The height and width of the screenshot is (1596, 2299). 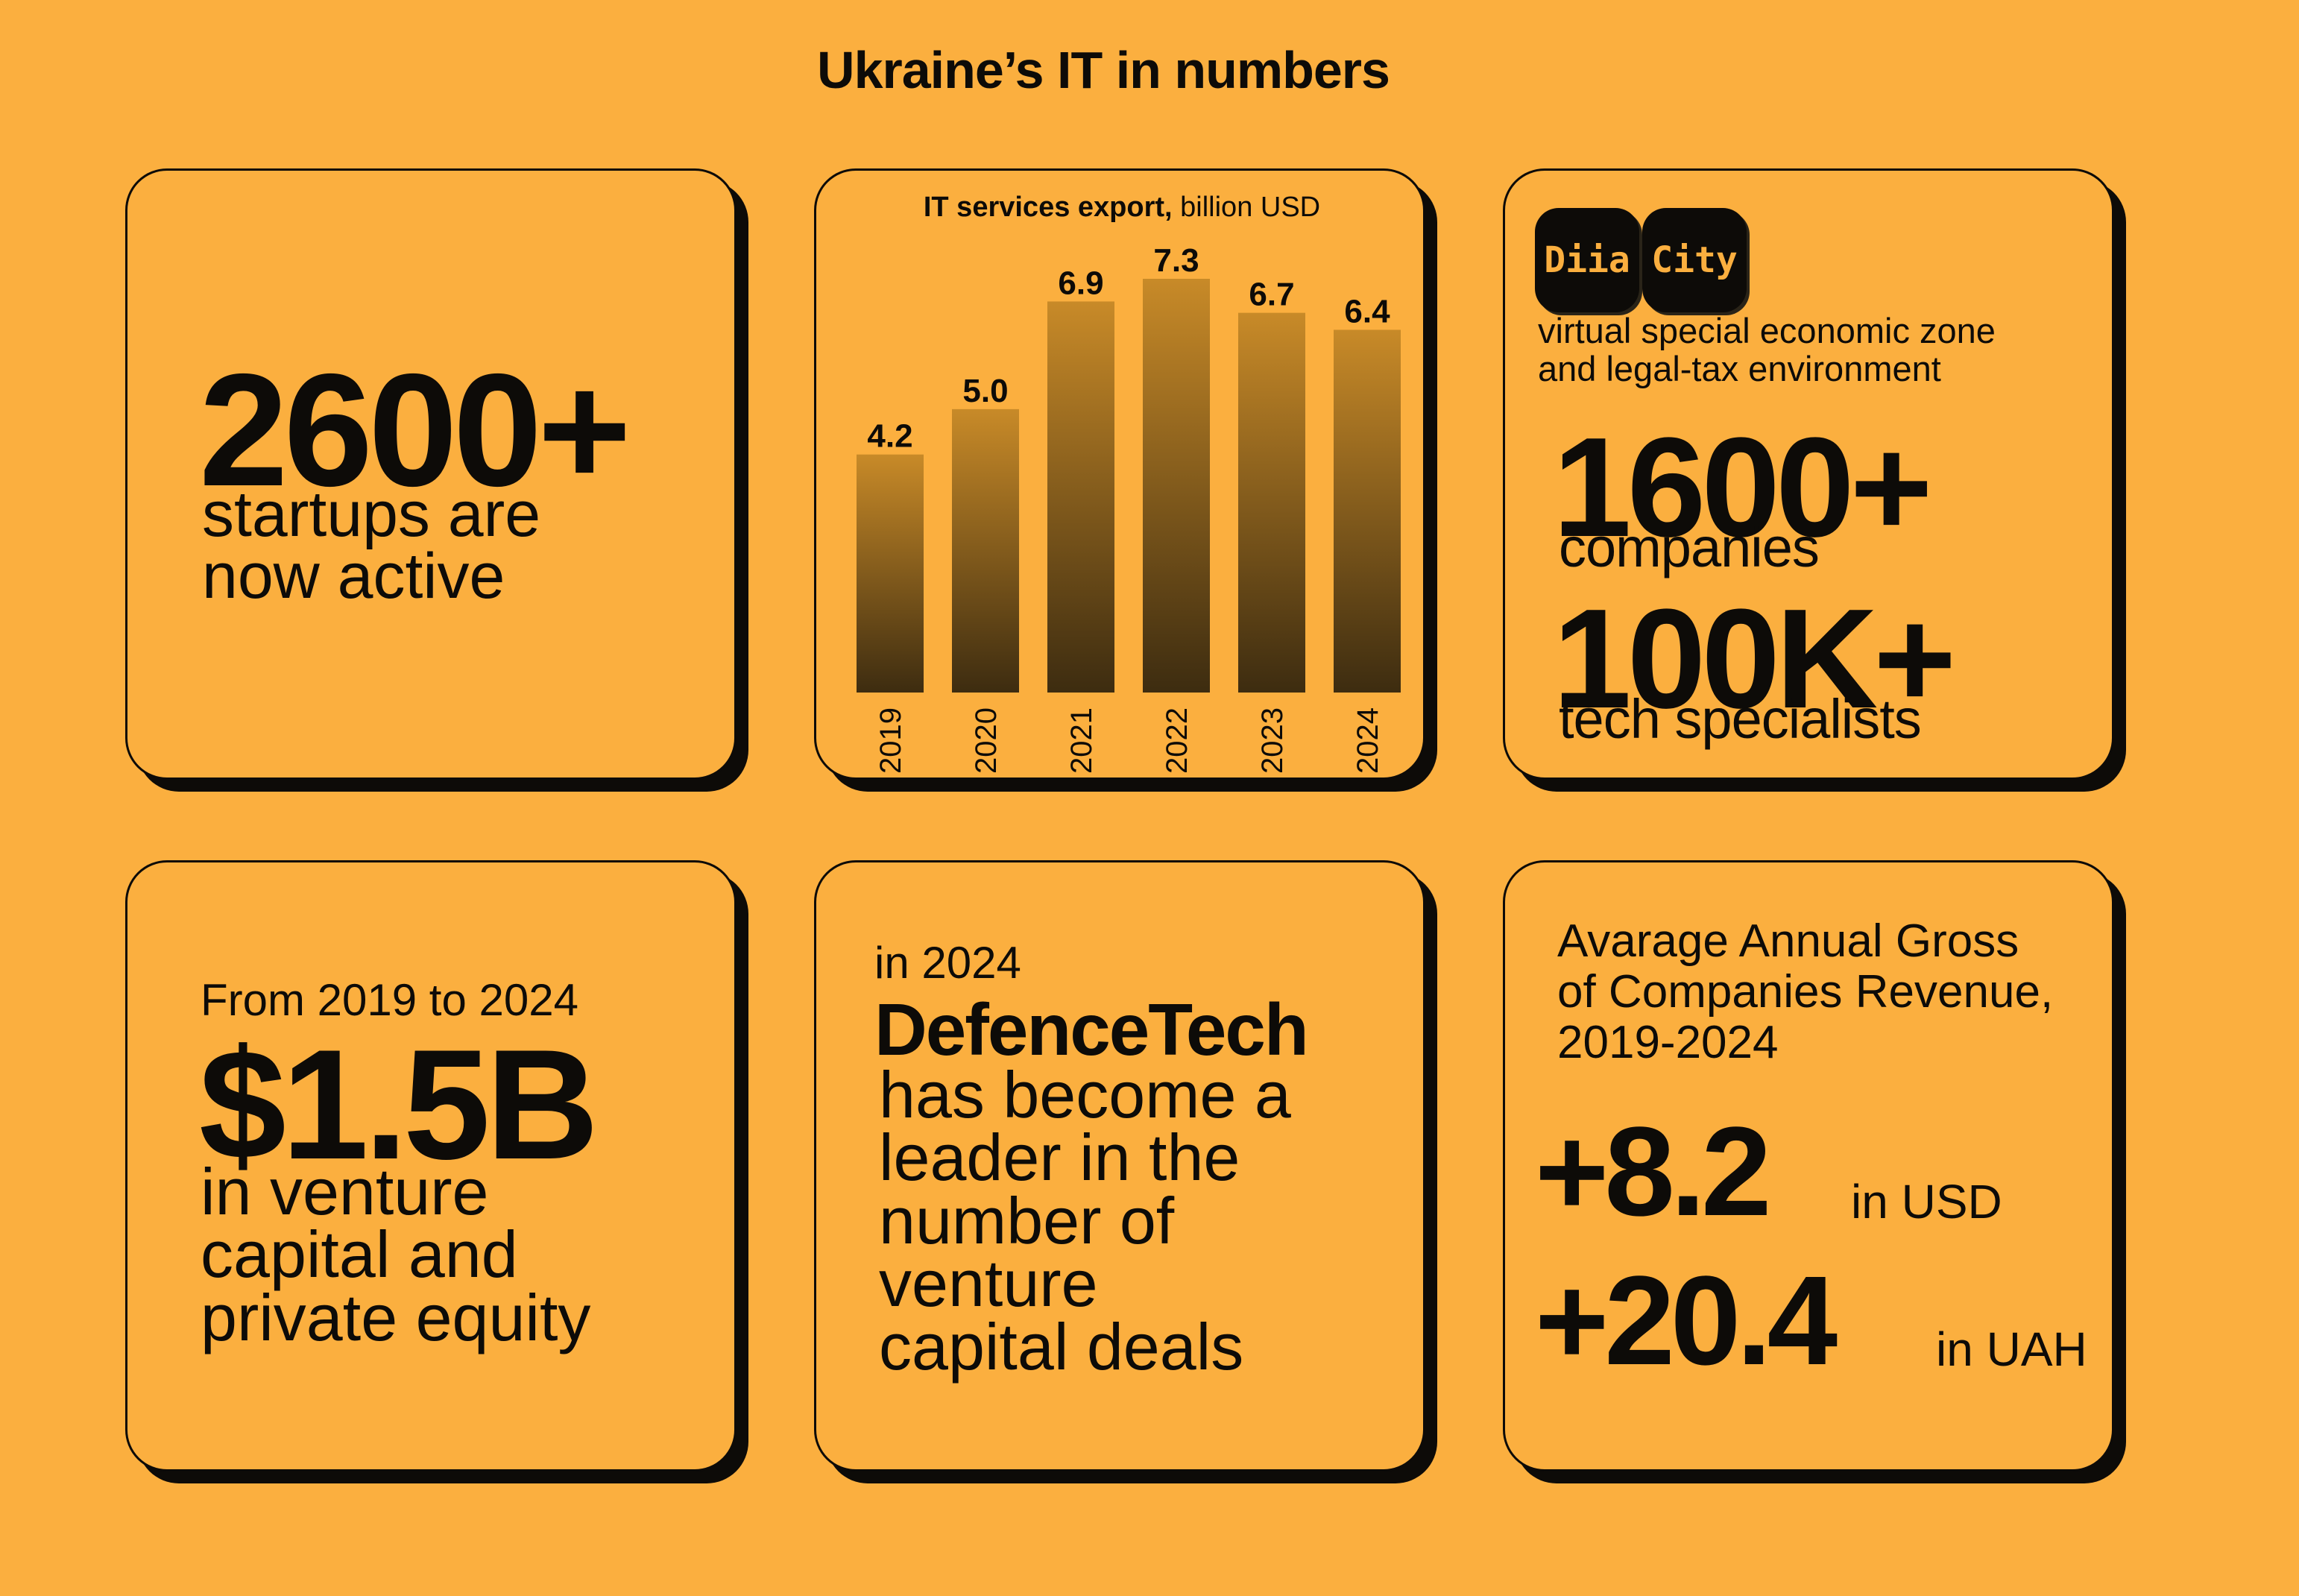 I want to click on bar-2023, so click(x=1271, y=502).